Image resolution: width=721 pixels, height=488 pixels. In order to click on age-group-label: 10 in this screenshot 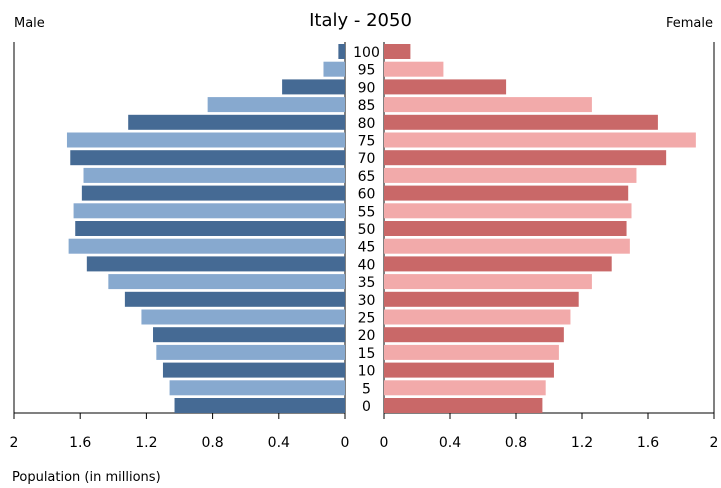, I will do `click(367, 372)`.